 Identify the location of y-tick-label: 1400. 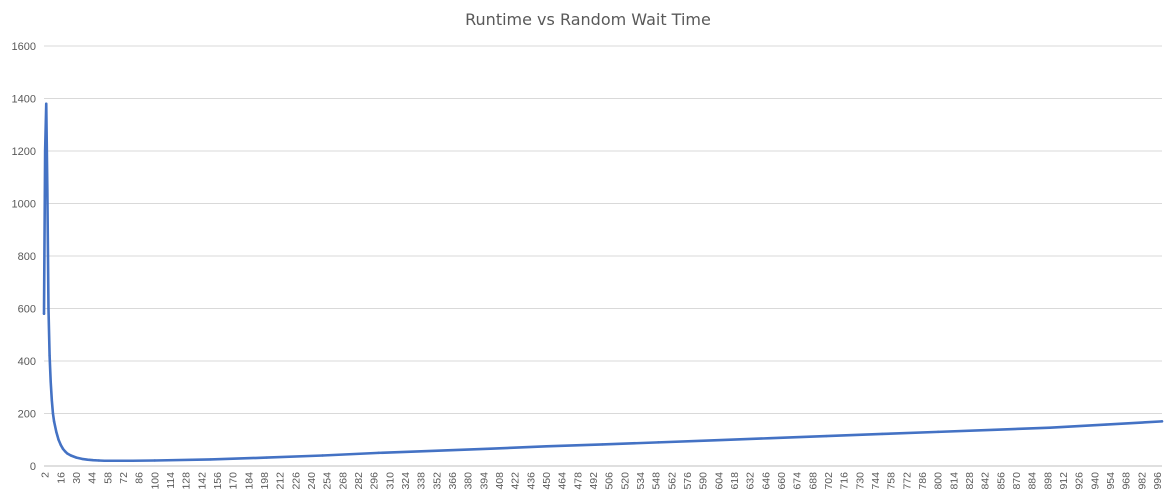
(24, 100).